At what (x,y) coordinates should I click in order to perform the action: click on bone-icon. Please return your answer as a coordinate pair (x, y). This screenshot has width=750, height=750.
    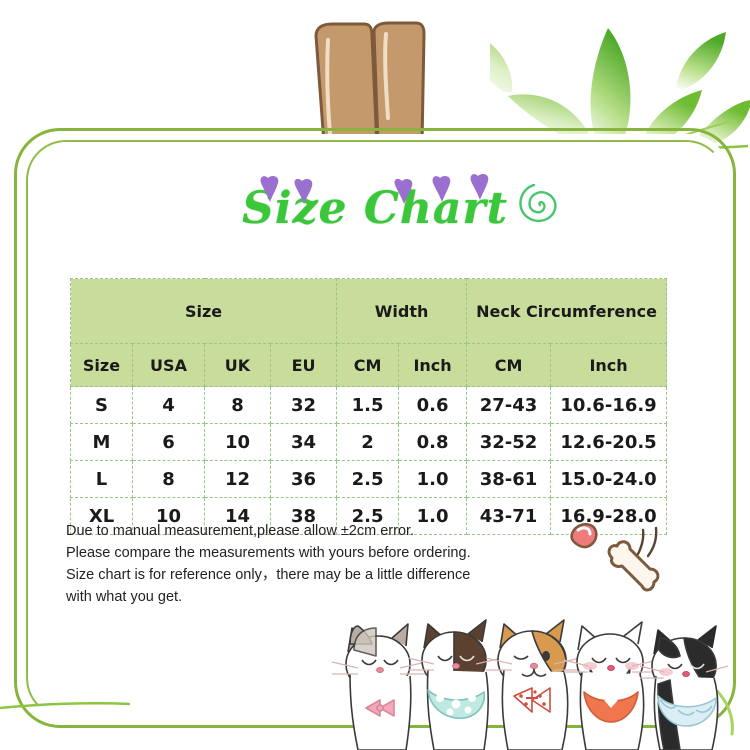
    Looking at the image, I should click on (633, 566).